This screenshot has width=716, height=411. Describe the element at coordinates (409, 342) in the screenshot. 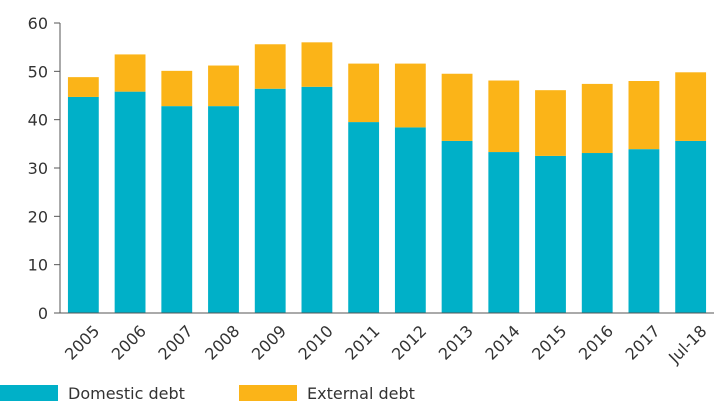

I see `x-tick-label: 2012` at that location.